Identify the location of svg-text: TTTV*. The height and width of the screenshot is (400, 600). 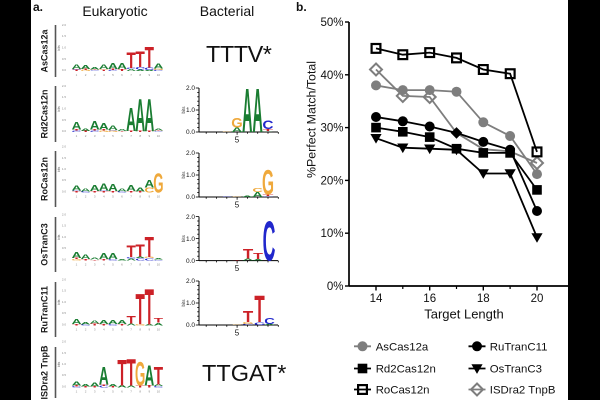
(239, 54).